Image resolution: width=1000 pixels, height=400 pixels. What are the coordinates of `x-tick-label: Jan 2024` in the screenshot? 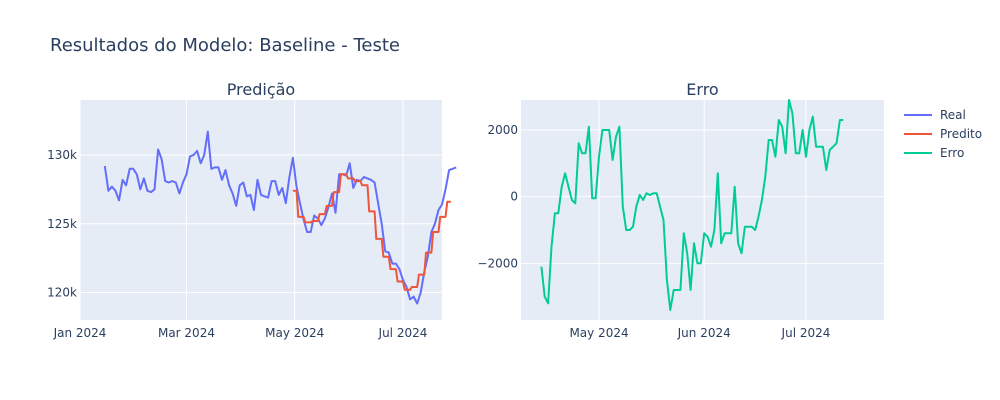 It's located at (80, 333).